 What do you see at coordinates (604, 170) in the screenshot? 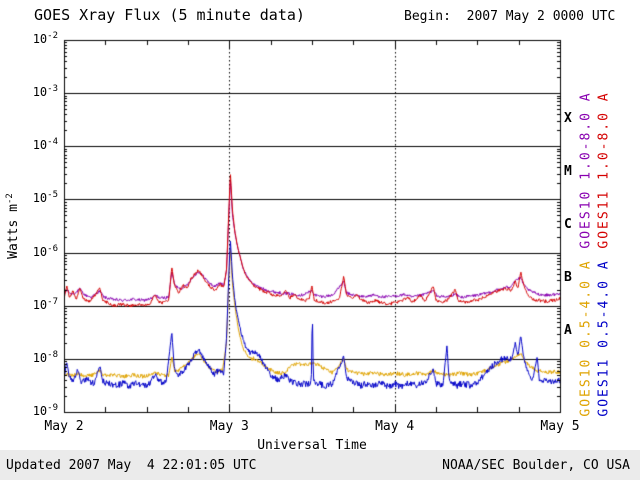
I see `legend-label: GOES11 1.0-8.0 A` at bounding box center [604, 170].